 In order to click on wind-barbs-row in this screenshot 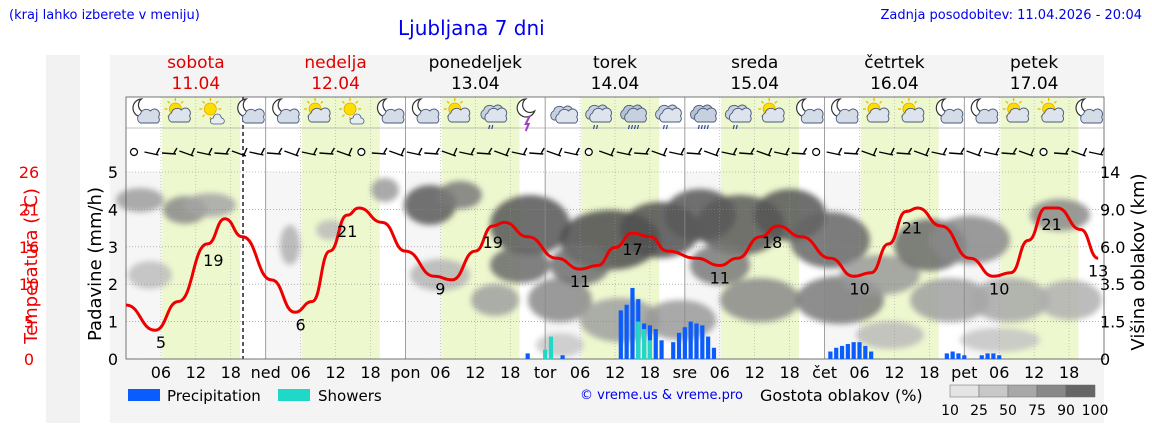, I will do `click(617, 152)`.